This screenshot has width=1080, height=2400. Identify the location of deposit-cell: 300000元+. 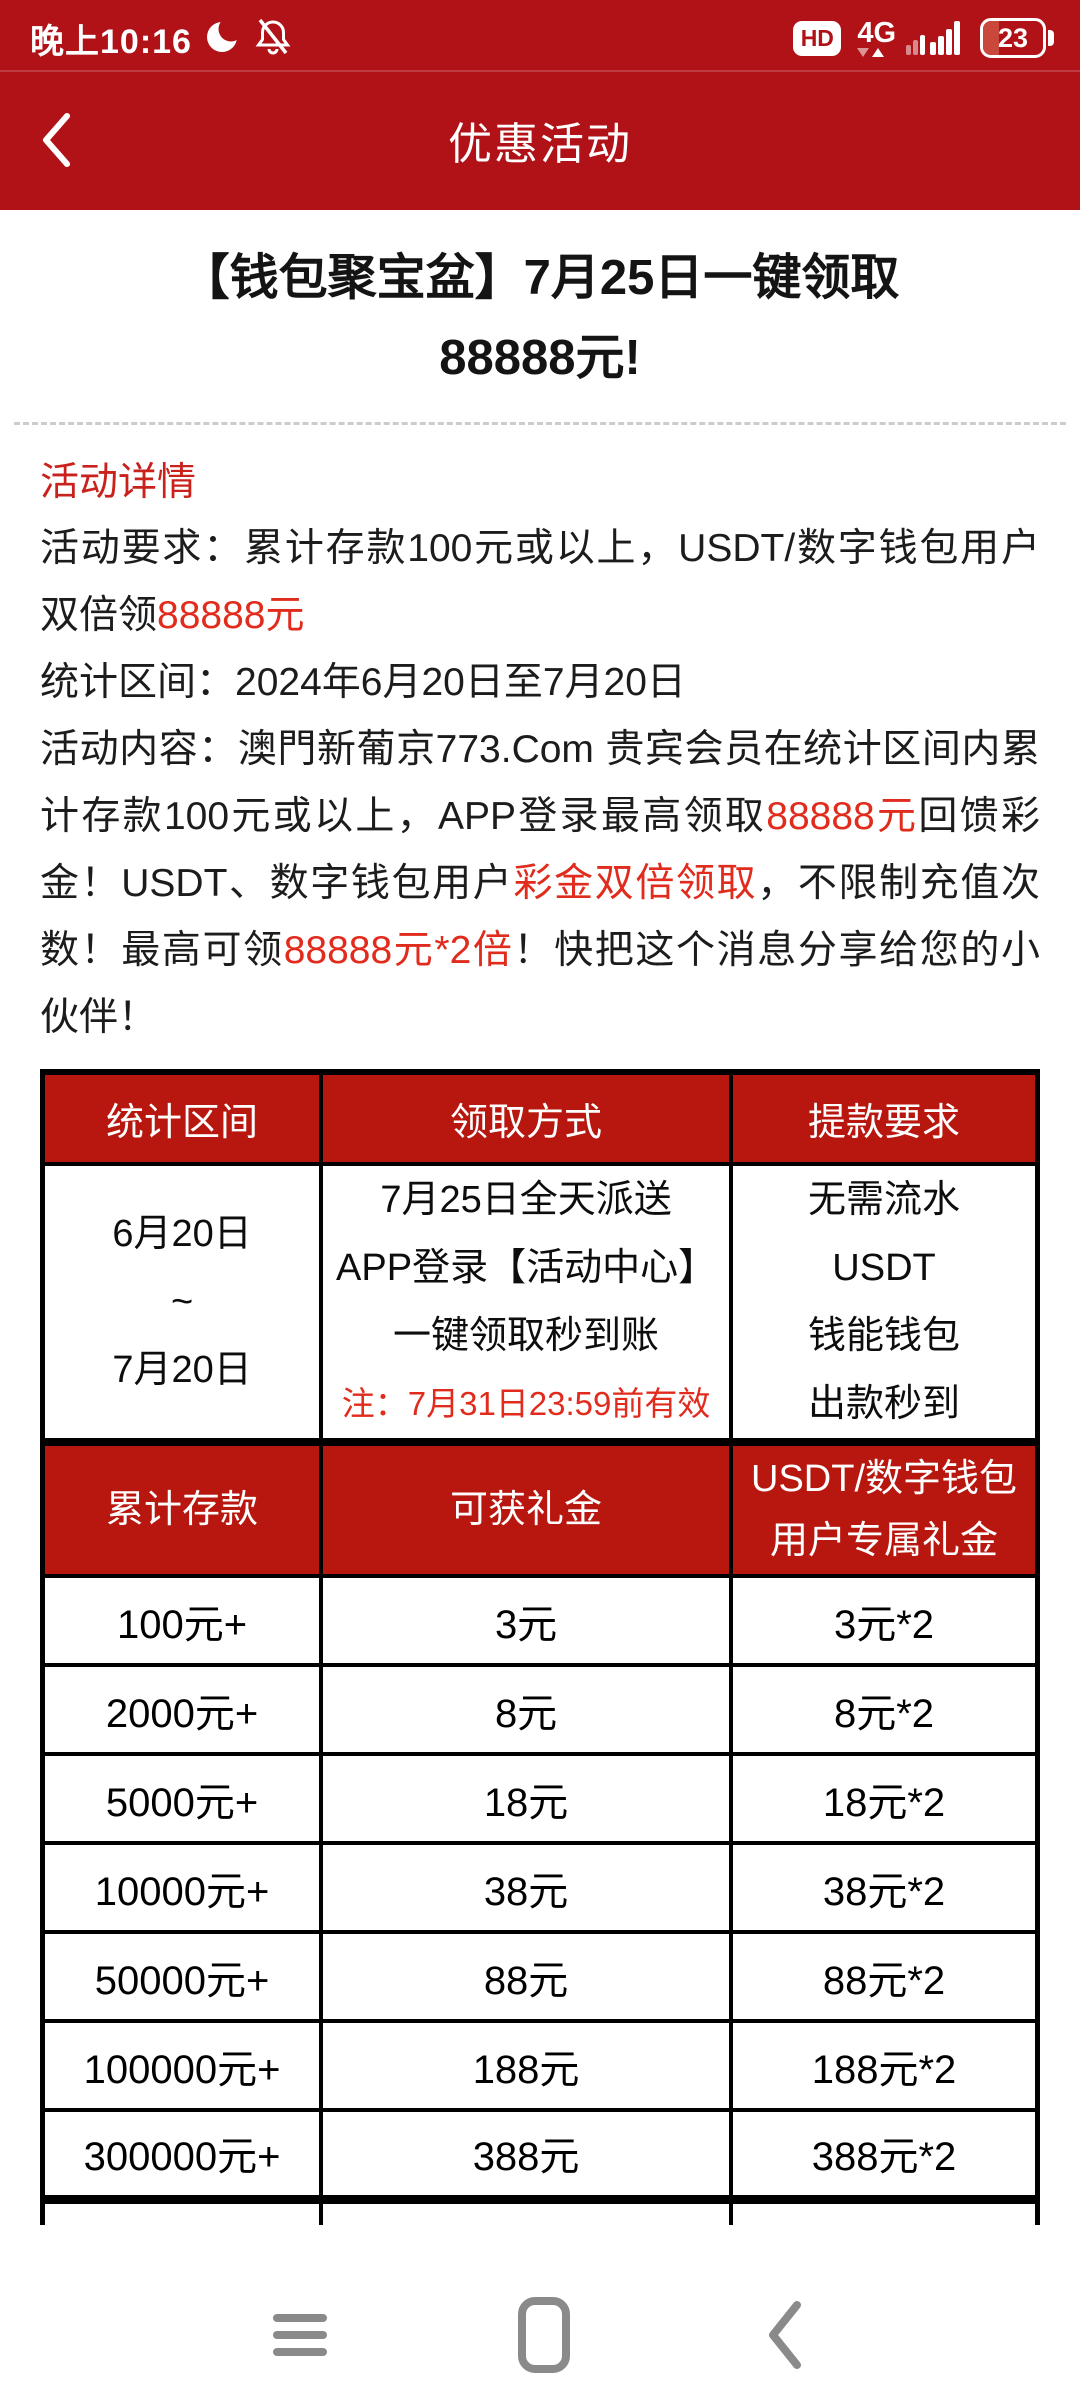
(182, 2156).